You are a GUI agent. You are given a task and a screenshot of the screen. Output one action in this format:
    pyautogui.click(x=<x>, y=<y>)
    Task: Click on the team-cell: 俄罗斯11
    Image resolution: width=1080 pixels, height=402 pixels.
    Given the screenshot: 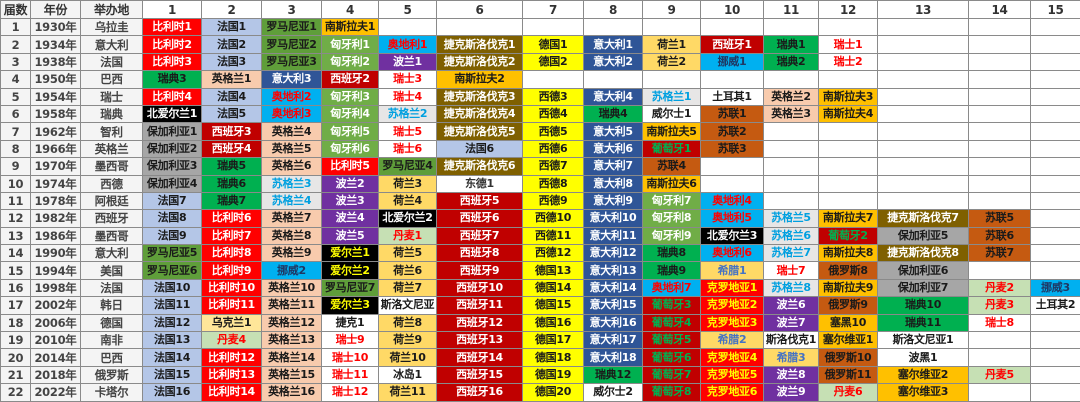 What is the action you would take?
    pyautogui.click(x=848, y=374)
    